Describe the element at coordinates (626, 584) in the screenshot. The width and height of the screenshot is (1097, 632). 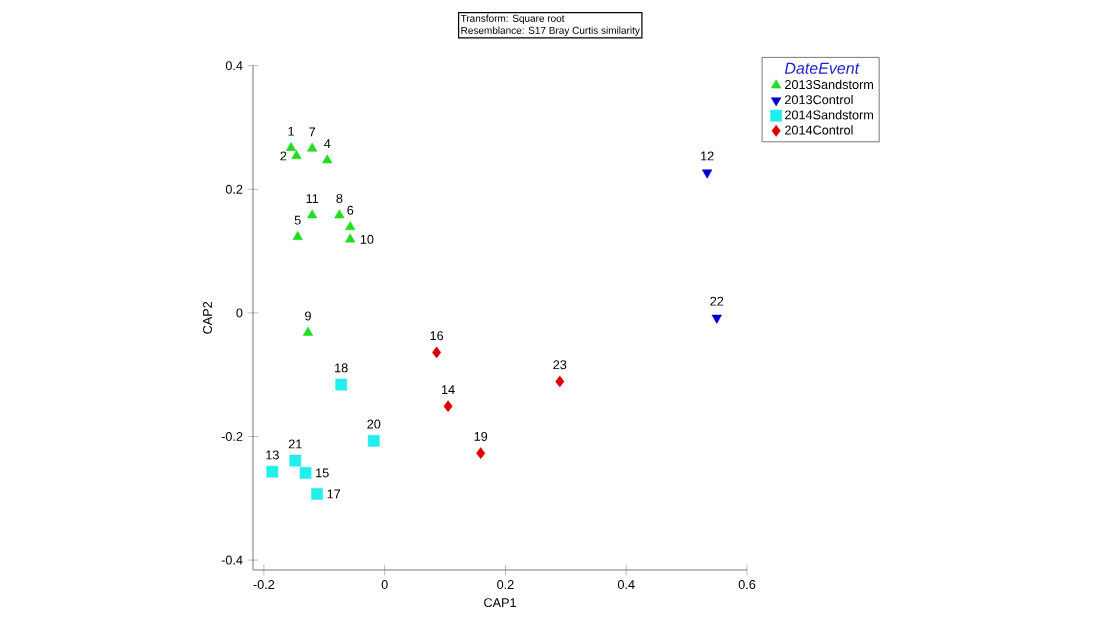
I see `x-tick-label: 0.4` at that location.